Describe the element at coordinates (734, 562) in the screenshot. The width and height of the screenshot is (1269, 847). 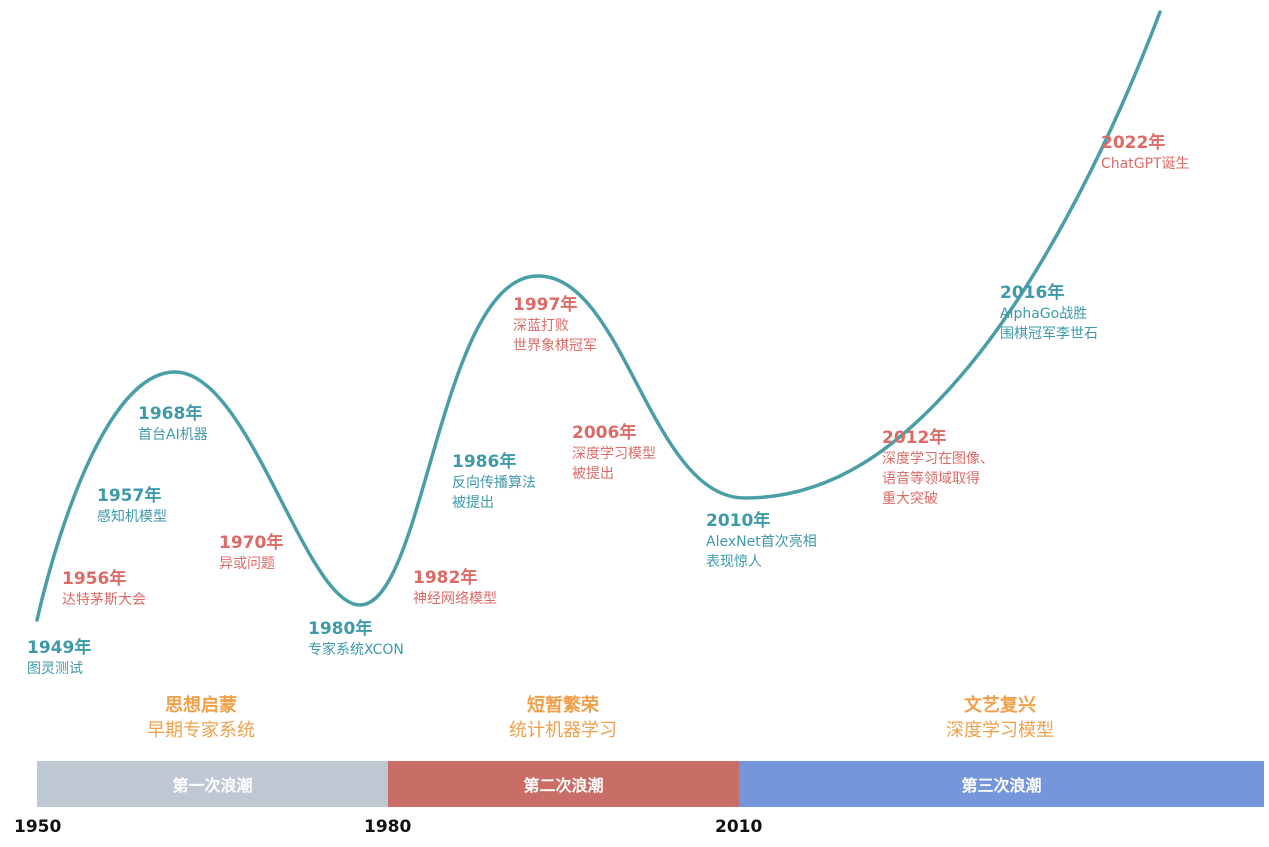
I see `event-desc: 表现惊人` at that location.